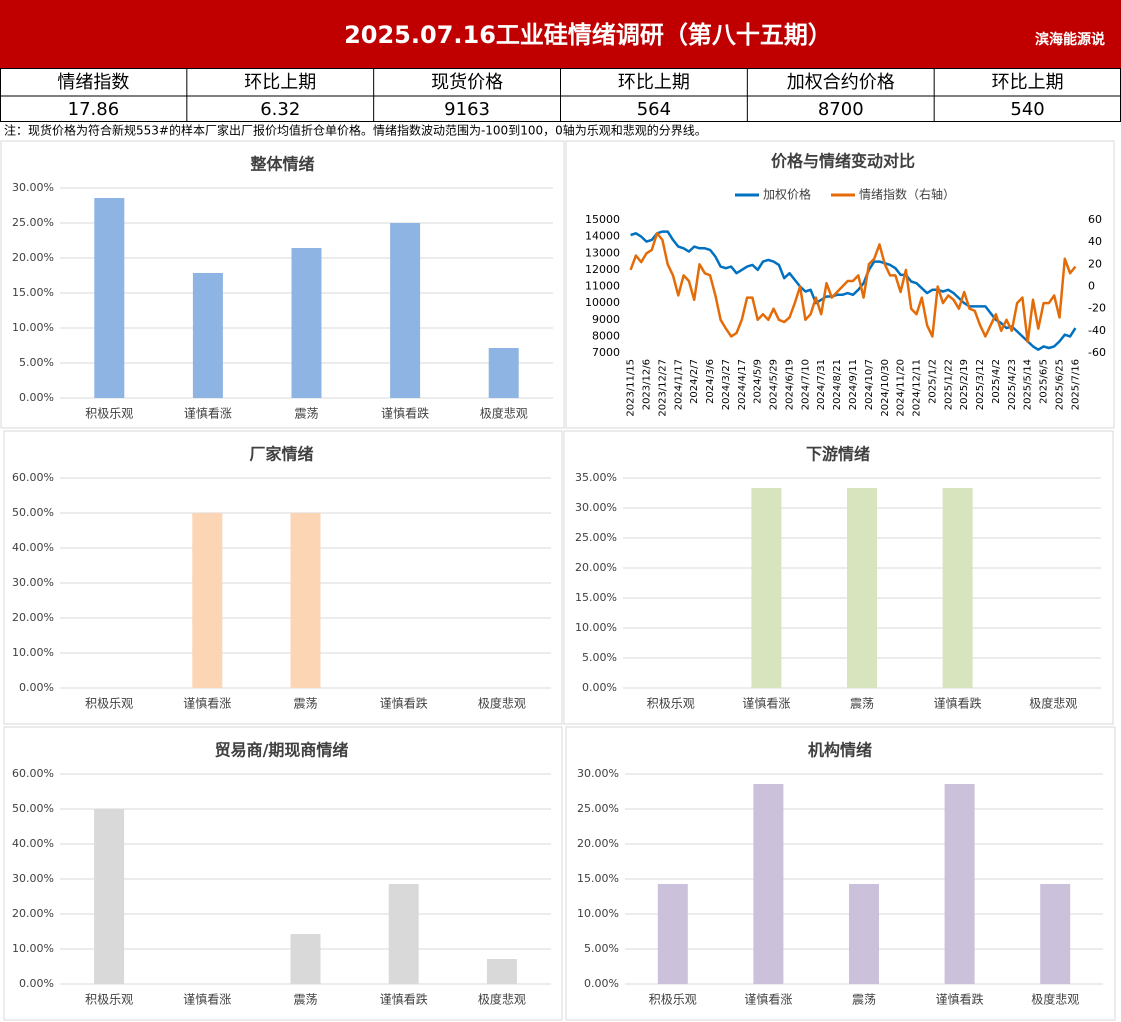 This screenshot has height=1022, width=1121. Describe the element at coordinates (281, 454) in the screenshot. I see `chart-title: 厂家情绪` at that location.